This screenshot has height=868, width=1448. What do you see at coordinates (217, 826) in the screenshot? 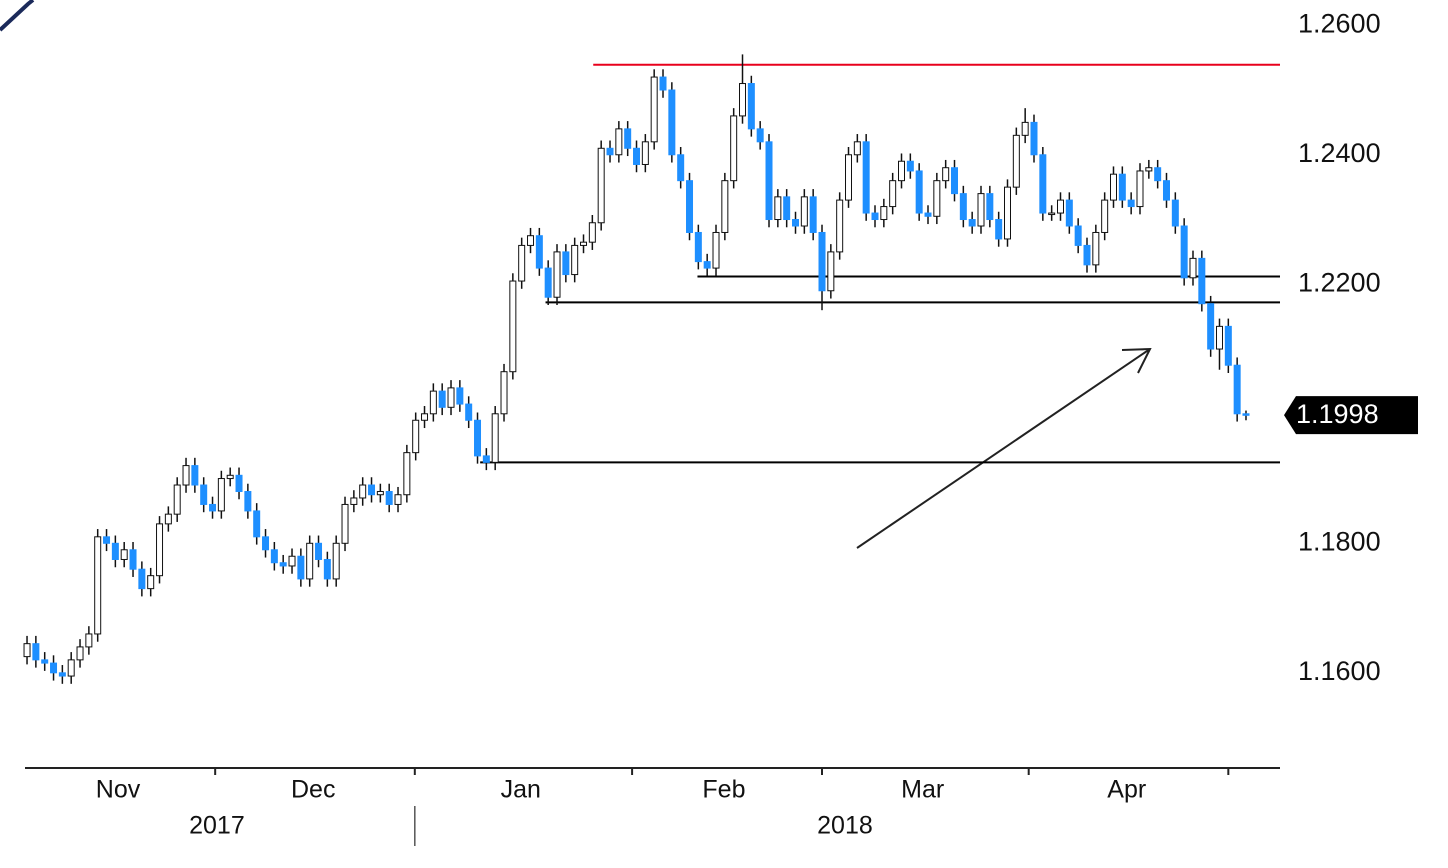
I see `year-label: 2017` at bounding box center [217, 826].